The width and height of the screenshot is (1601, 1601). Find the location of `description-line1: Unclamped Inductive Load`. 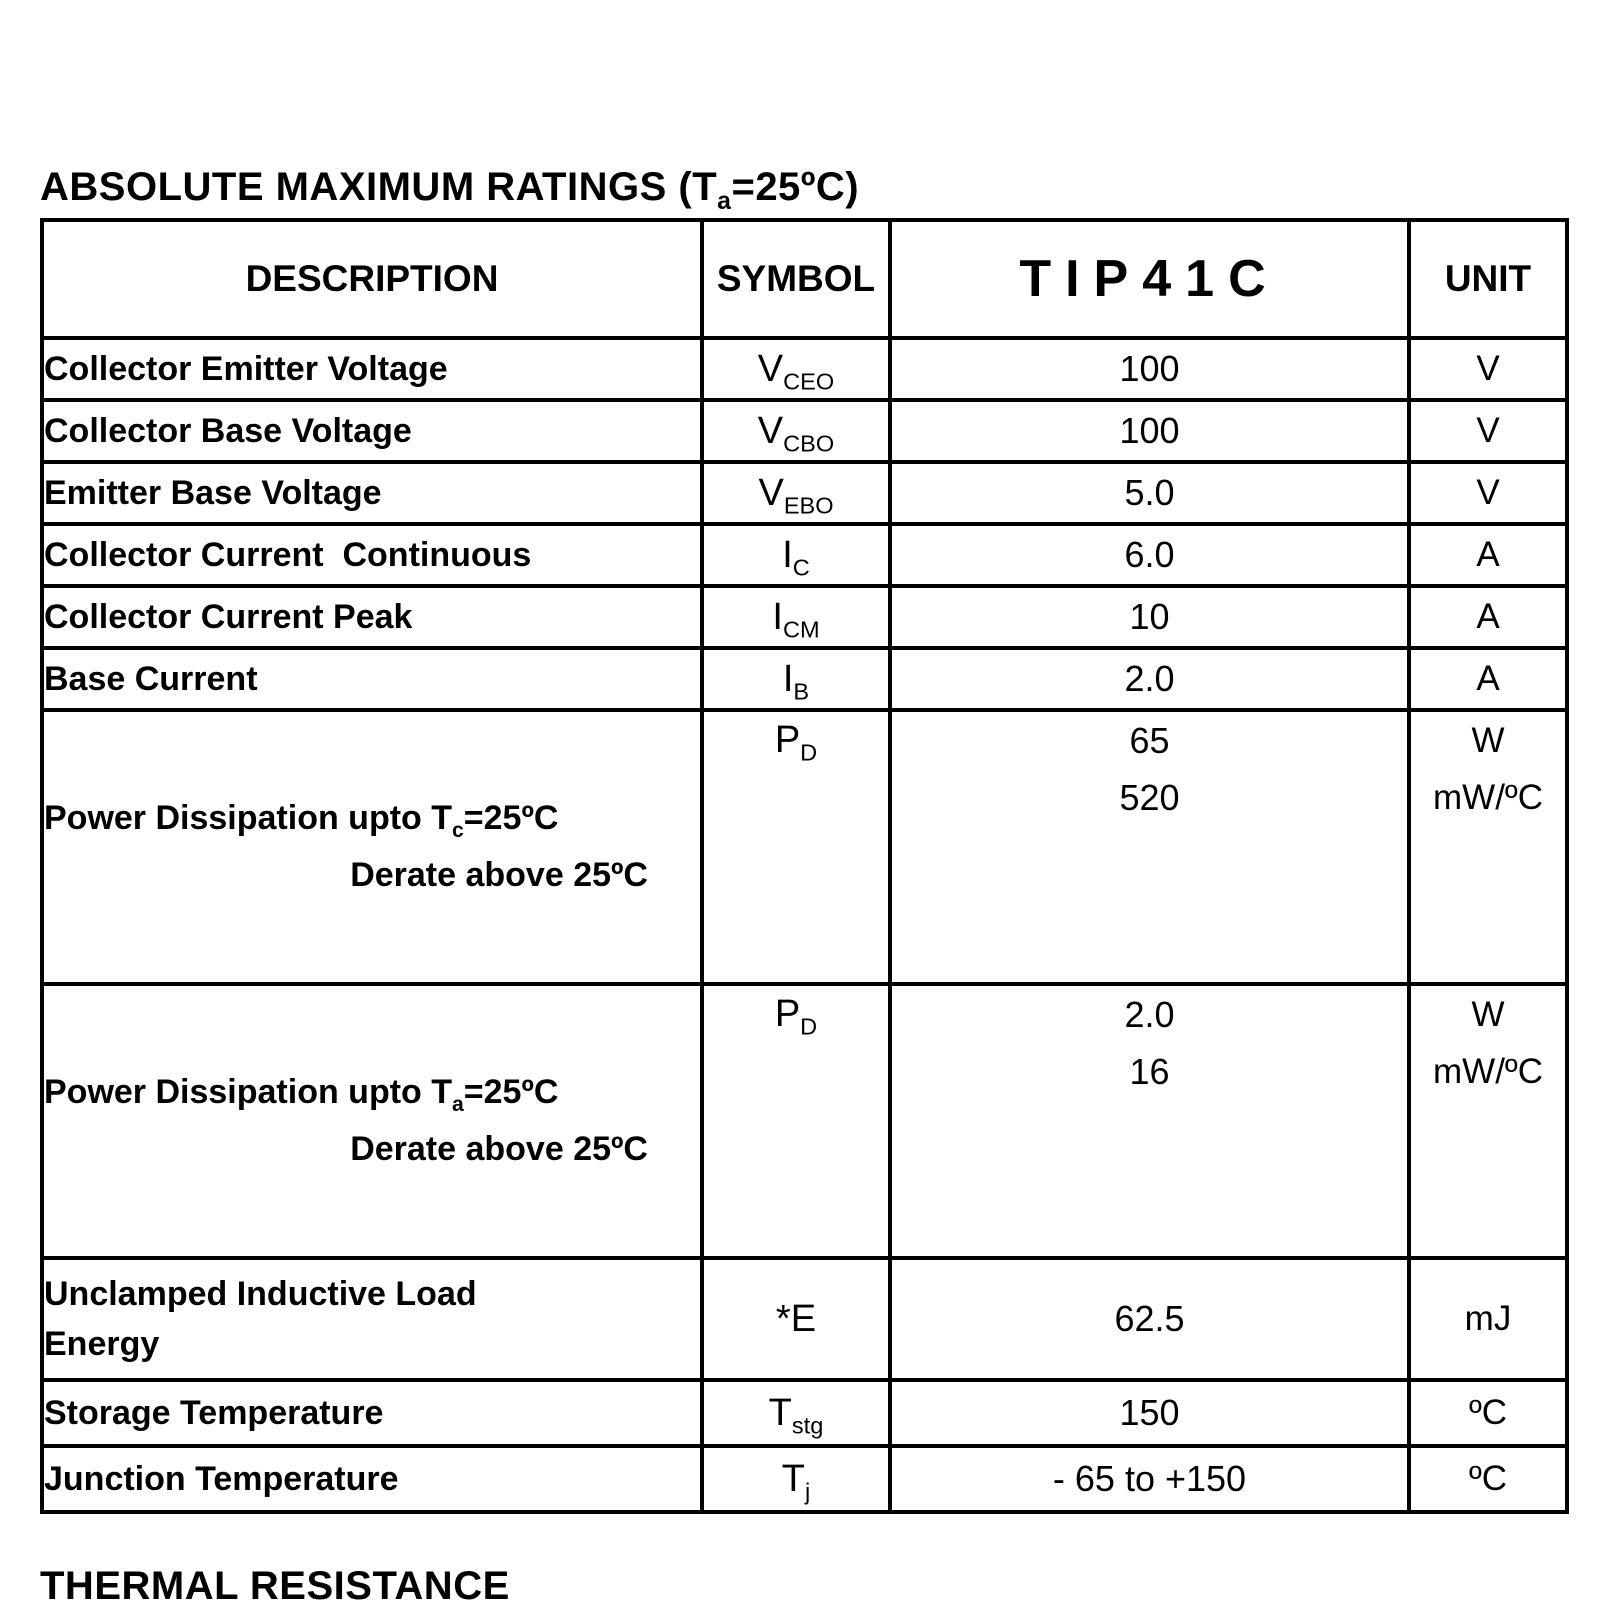

description-line1: Unclamped Inductive Load is located at coordinates (260, 1294).